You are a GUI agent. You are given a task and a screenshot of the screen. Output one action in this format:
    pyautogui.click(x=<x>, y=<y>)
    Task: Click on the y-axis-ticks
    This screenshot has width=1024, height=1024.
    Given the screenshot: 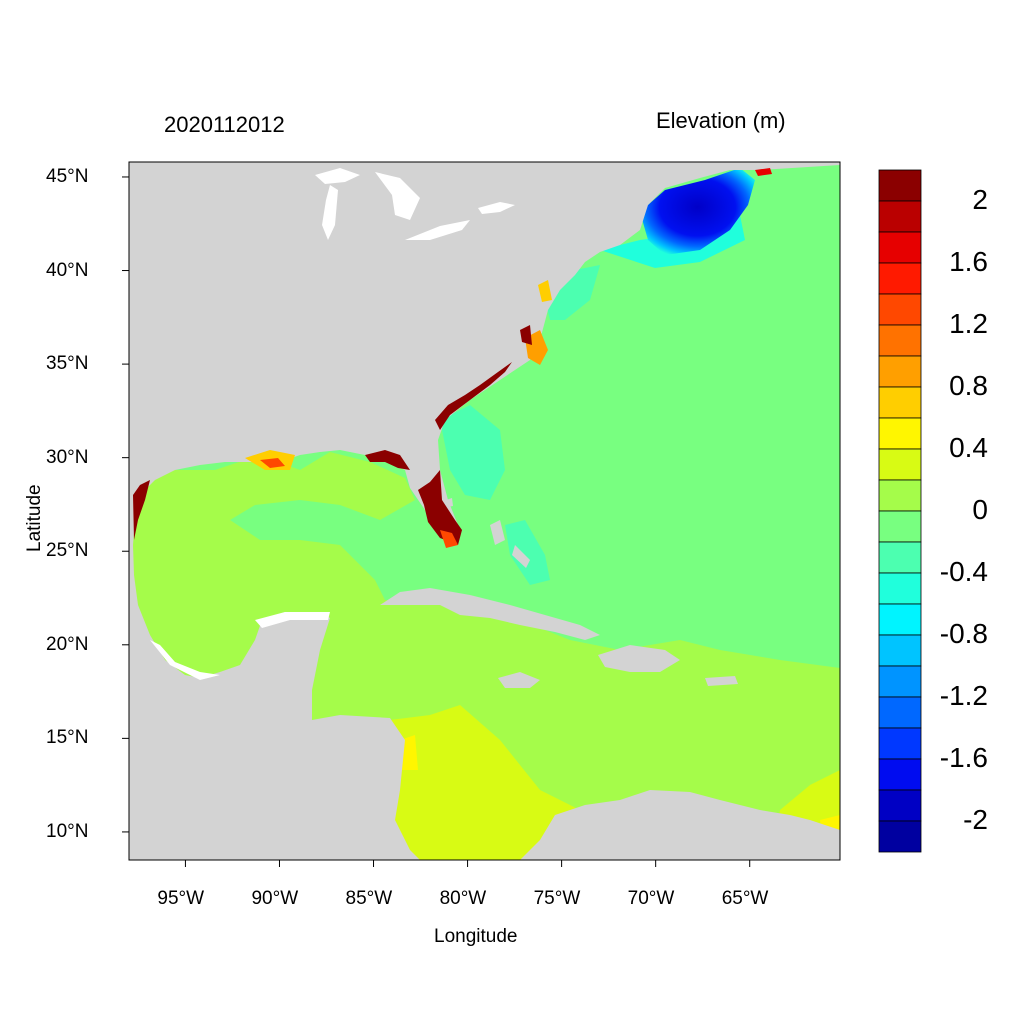 What is the action you would take?
    pyautogui.click(x=125, y=504)
    